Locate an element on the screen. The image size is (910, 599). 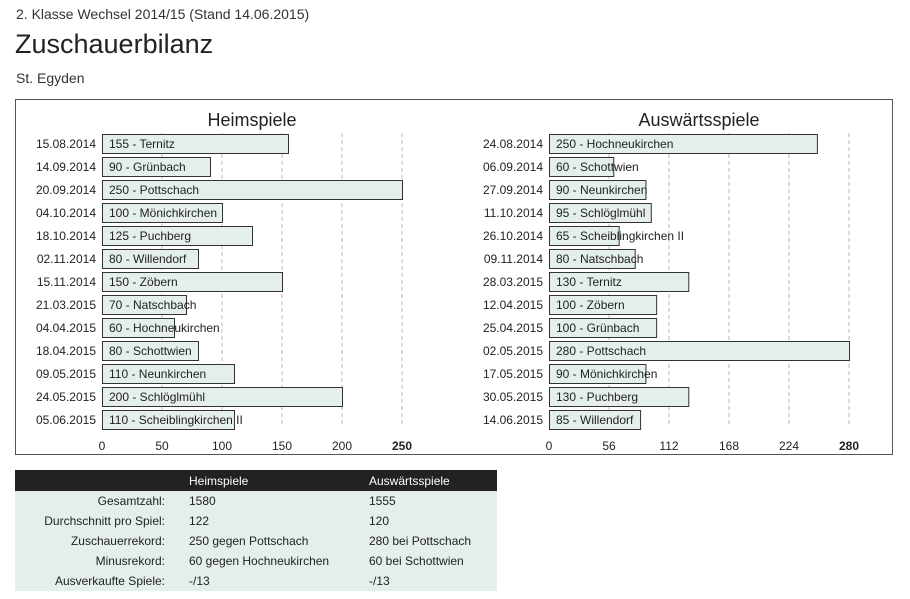
home-bar-label: 80 - Schottwien is located at coordinates (150, 351).